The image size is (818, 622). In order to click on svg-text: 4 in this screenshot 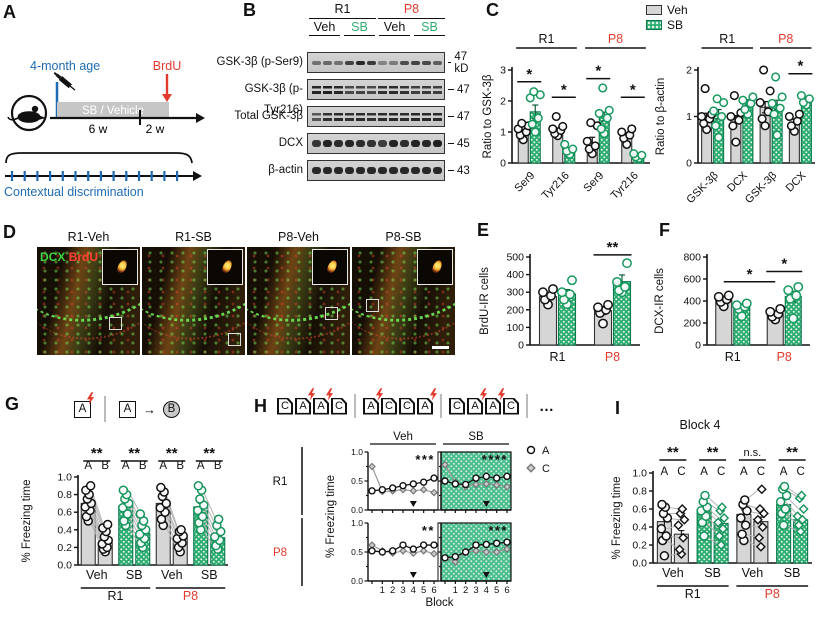, I will do `click(413, 590)`.